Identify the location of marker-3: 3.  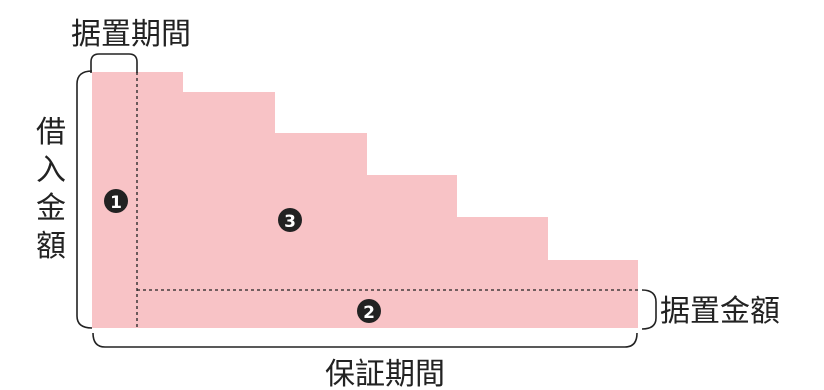
(290, 220).